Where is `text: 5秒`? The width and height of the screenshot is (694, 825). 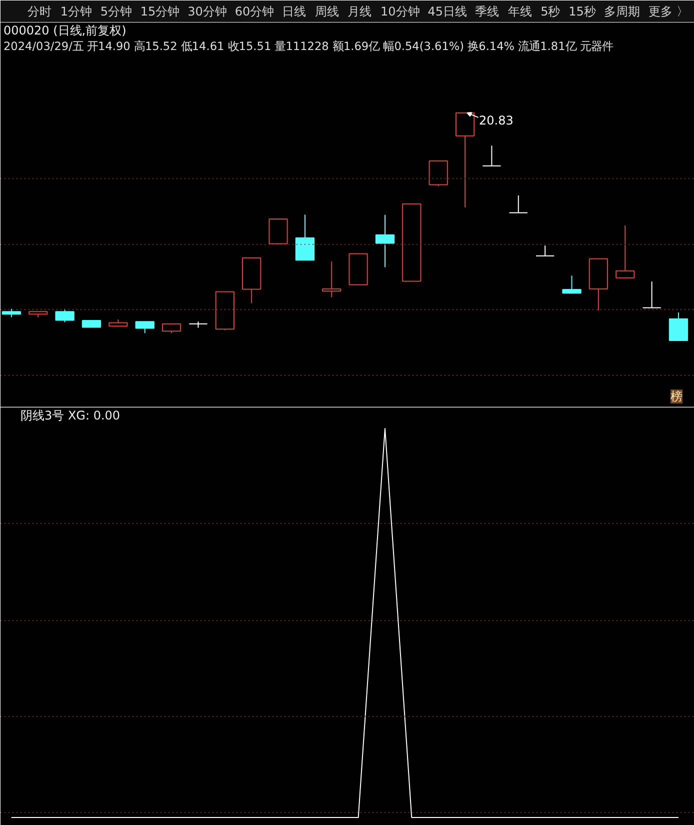 text: 5秒 is located at coordinates (550, 11).